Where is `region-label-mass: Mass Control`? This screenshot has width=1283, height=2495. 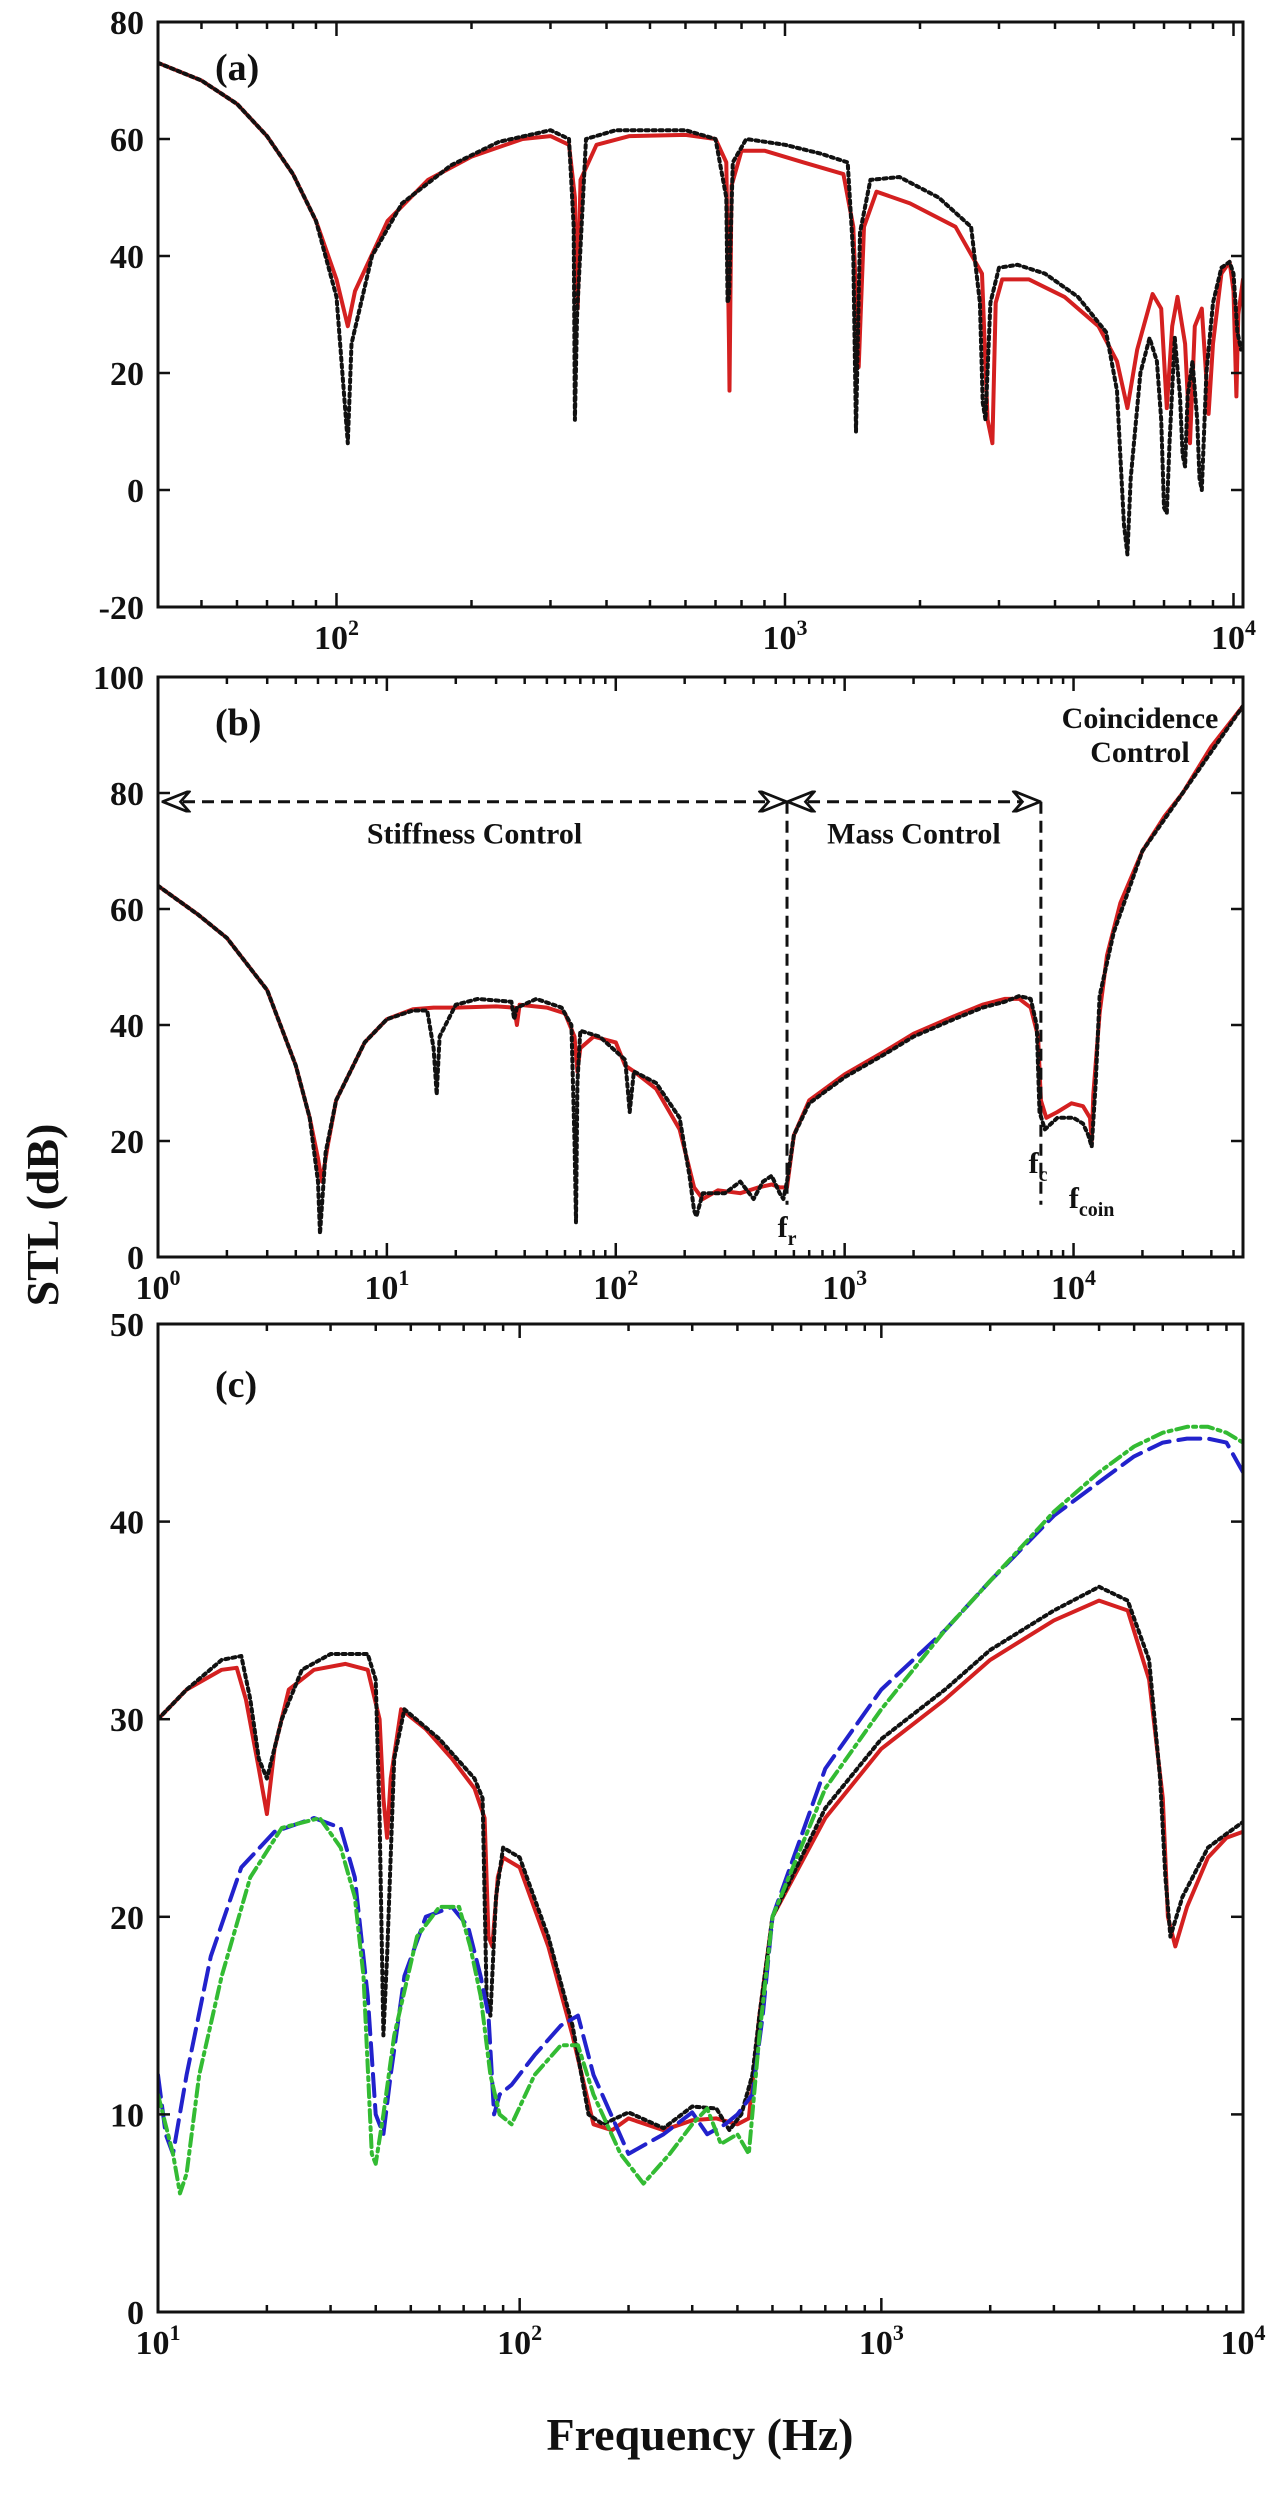
region-label-mass: Mass Control is located at coordinates (914, 834).